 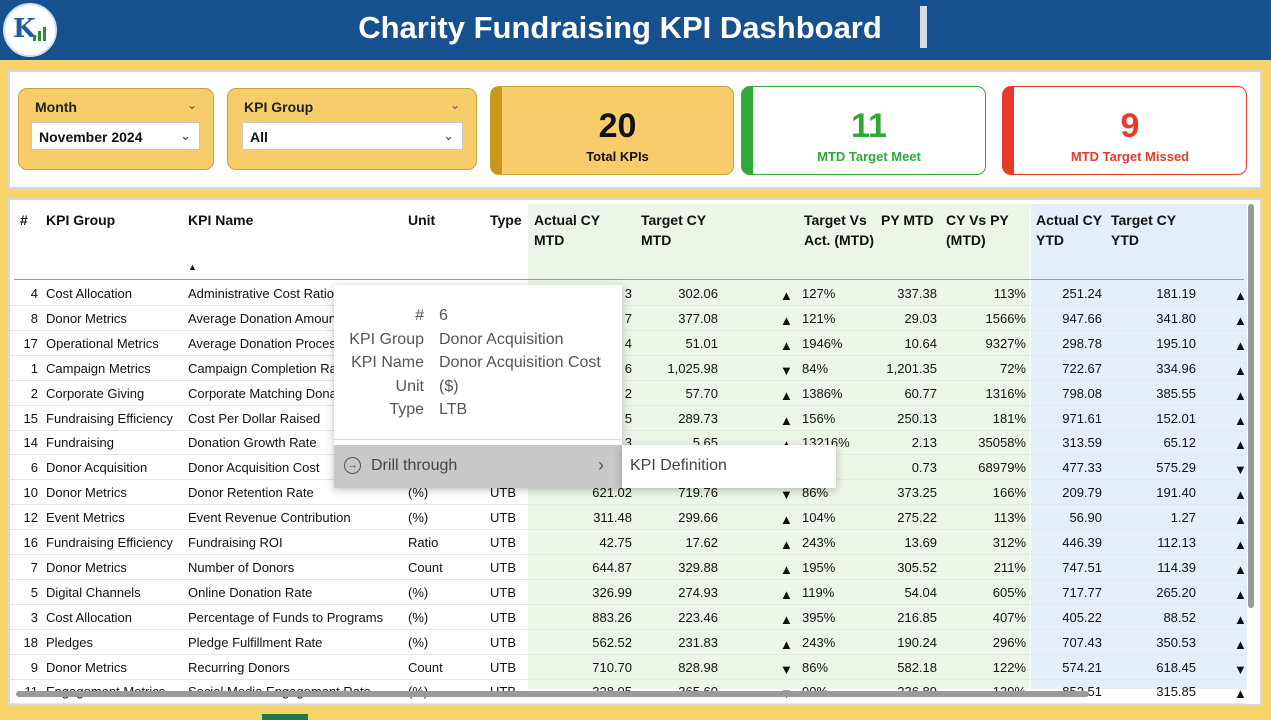 I want to click on cell-name: Campaign Completion Rate, so click(x=268, y=368).